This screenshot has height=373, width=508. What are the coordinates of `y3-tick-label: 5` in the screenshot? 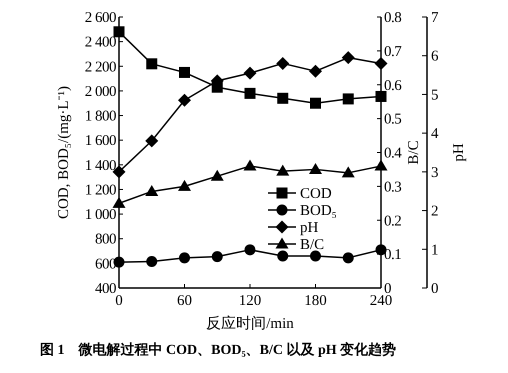 It's located at (434, 95).